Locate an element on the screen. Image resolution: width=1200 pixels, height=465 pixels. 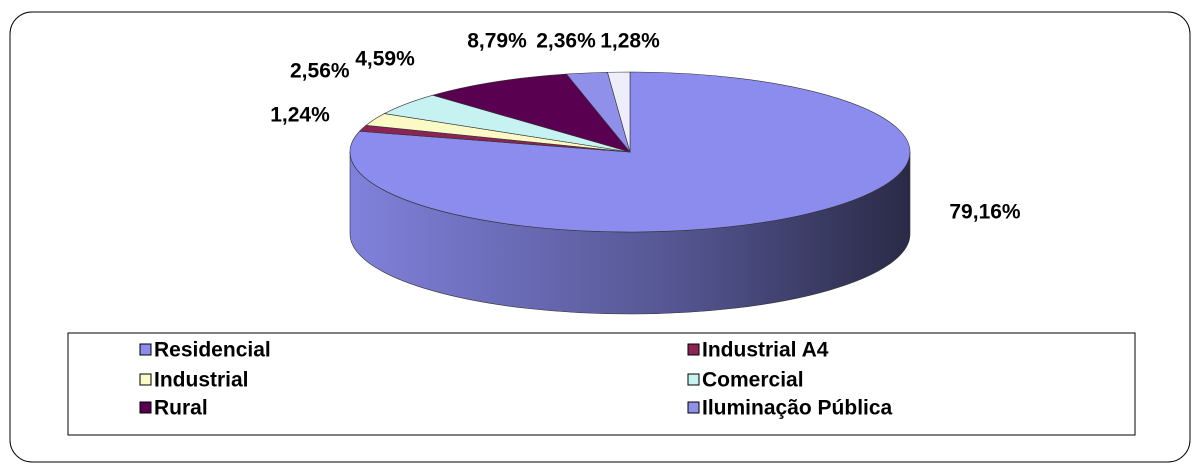
legend-label: Industrial A4 is located at coordinates (765, 350).